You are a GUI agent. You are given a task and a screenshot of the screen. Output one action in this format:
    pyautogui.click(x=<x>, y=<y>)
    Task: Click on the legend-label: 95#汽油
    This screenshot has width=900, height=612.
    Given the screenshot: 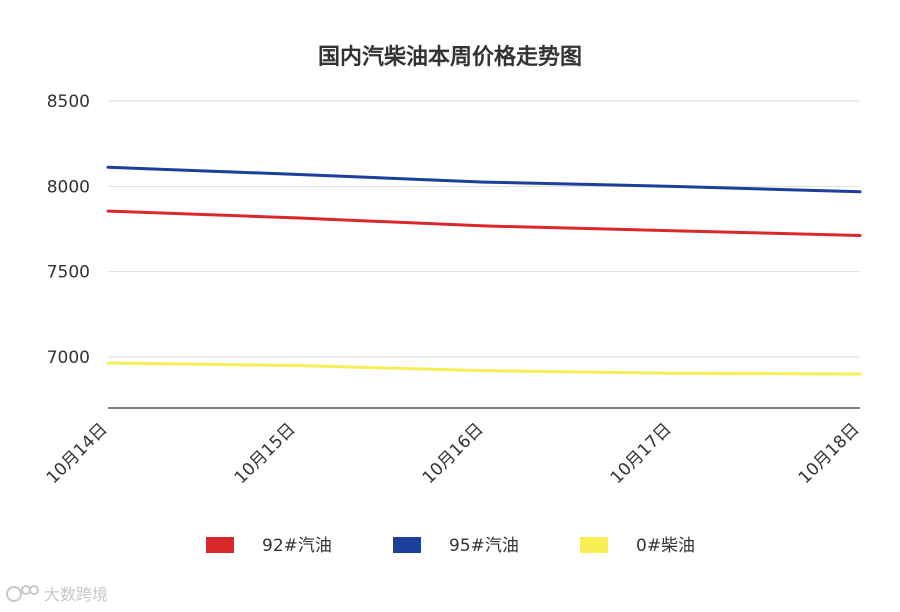 What is the action you would take?
    pyautogui.click(x=484, y=546)
    